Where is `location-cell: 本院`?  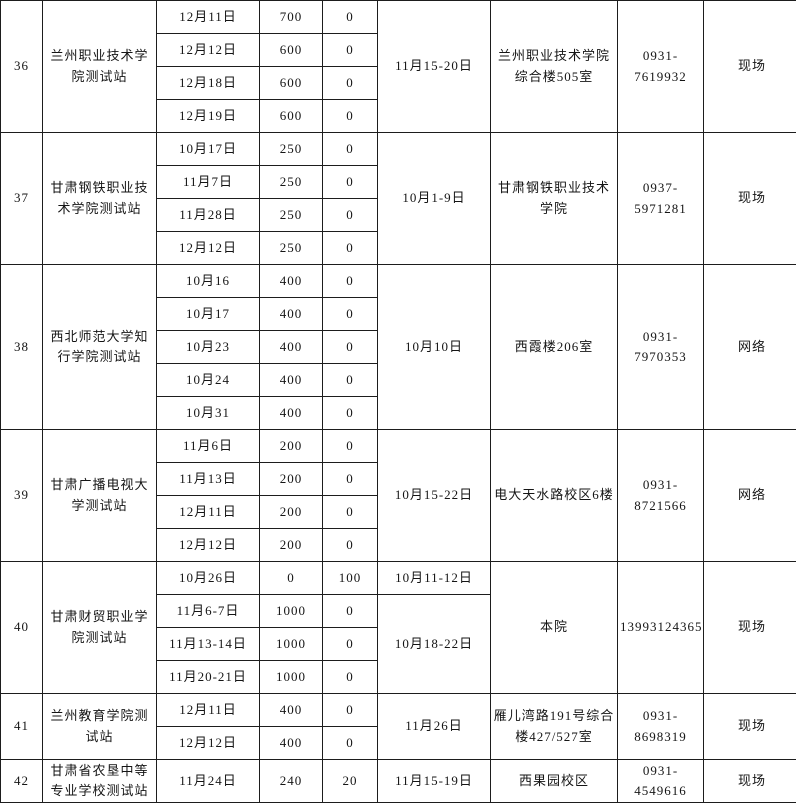 location-cell: 本院 is located at coordinates (554, 628).